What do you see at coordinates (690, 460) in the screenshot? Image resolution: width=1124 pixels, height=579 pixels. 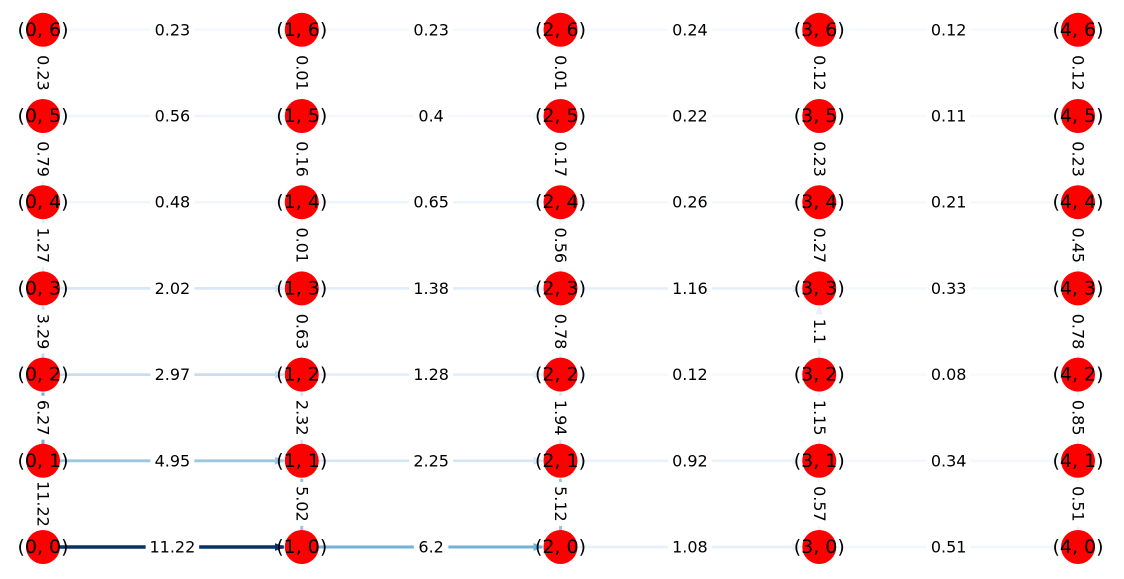 I see `edge-value-label: 0.92` at bounding box center [690, 460].